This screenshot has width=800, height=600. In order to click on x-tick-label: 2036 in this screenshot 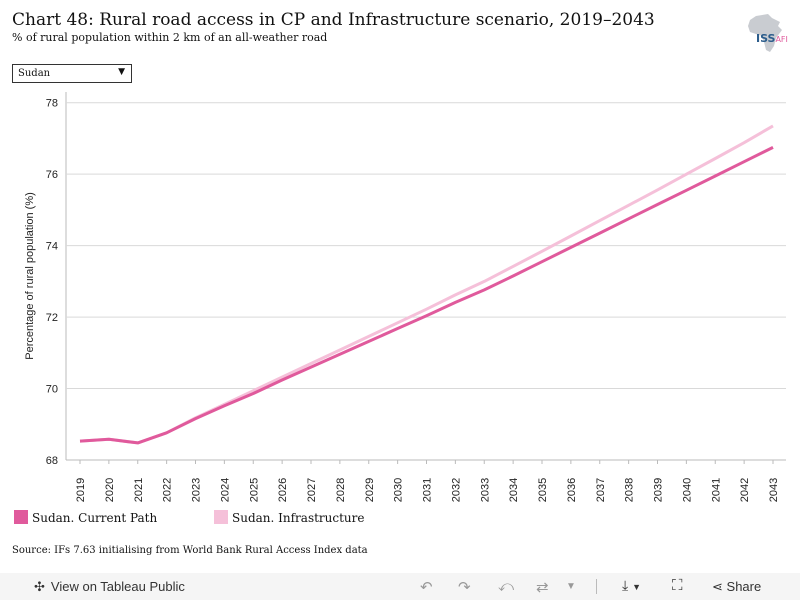, I will do `click(572, 490)`.